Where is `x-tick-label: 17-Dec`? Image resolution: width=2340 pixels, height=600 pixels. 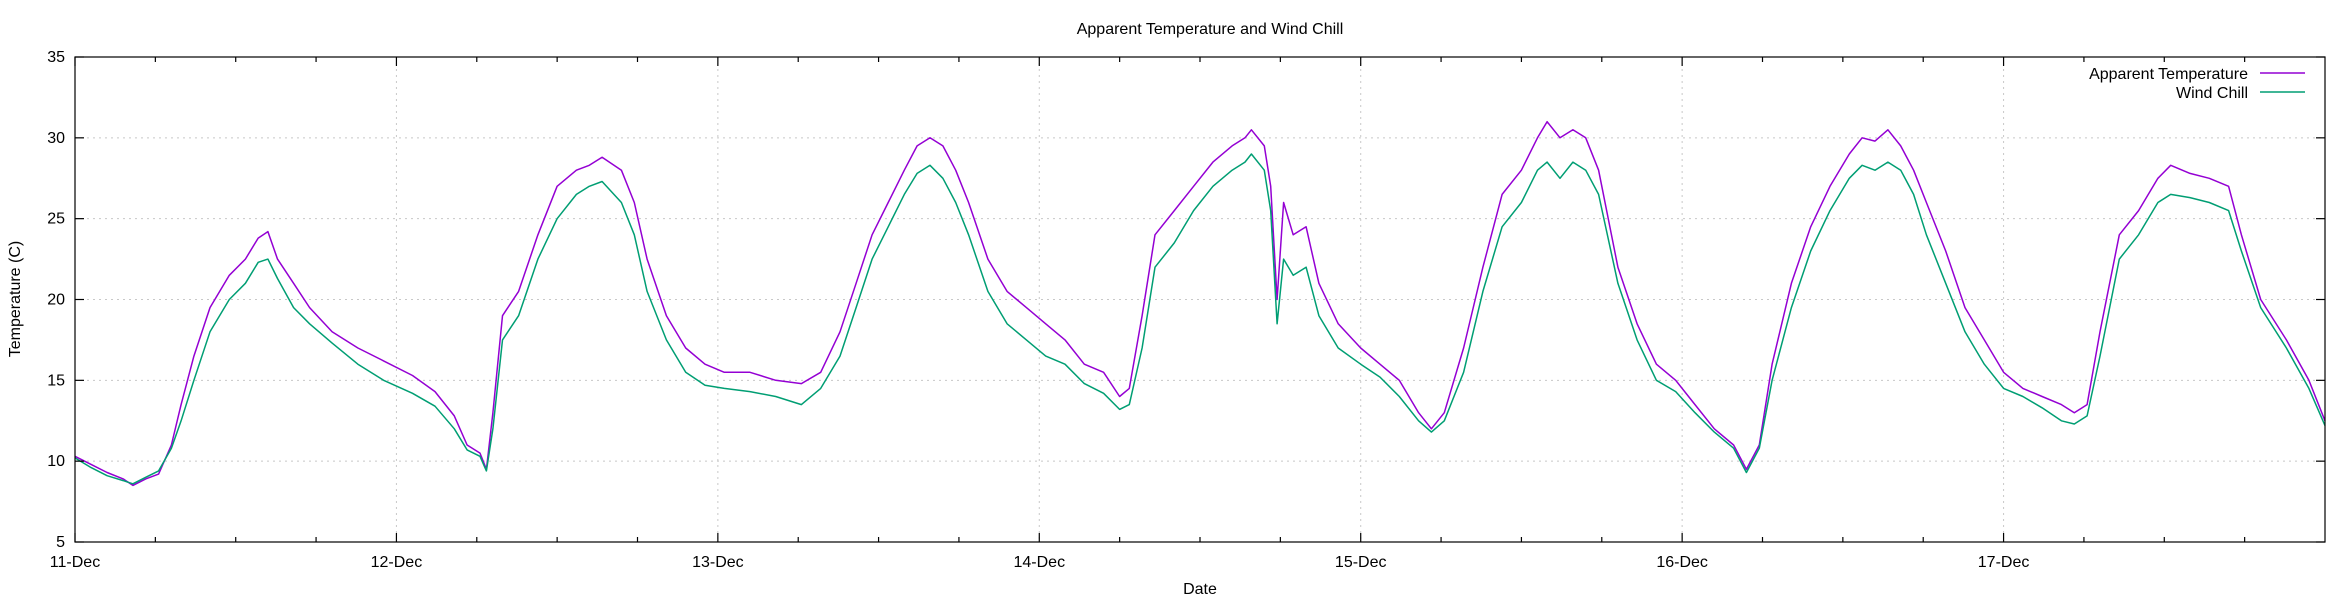 x-tick-label: 17-Dec is located at coordinates (2004, 562).